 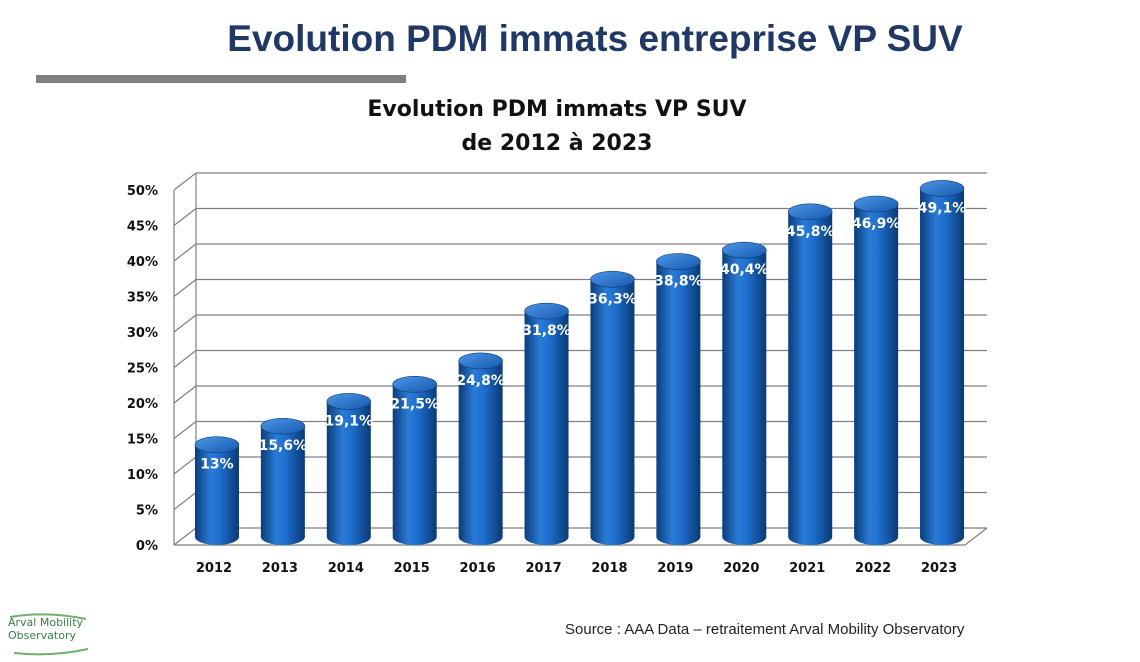 What do you see at coordinates (283, 446) in the screenshot?
I see `data-label: 15,6%` at bounding box center [283, 446].